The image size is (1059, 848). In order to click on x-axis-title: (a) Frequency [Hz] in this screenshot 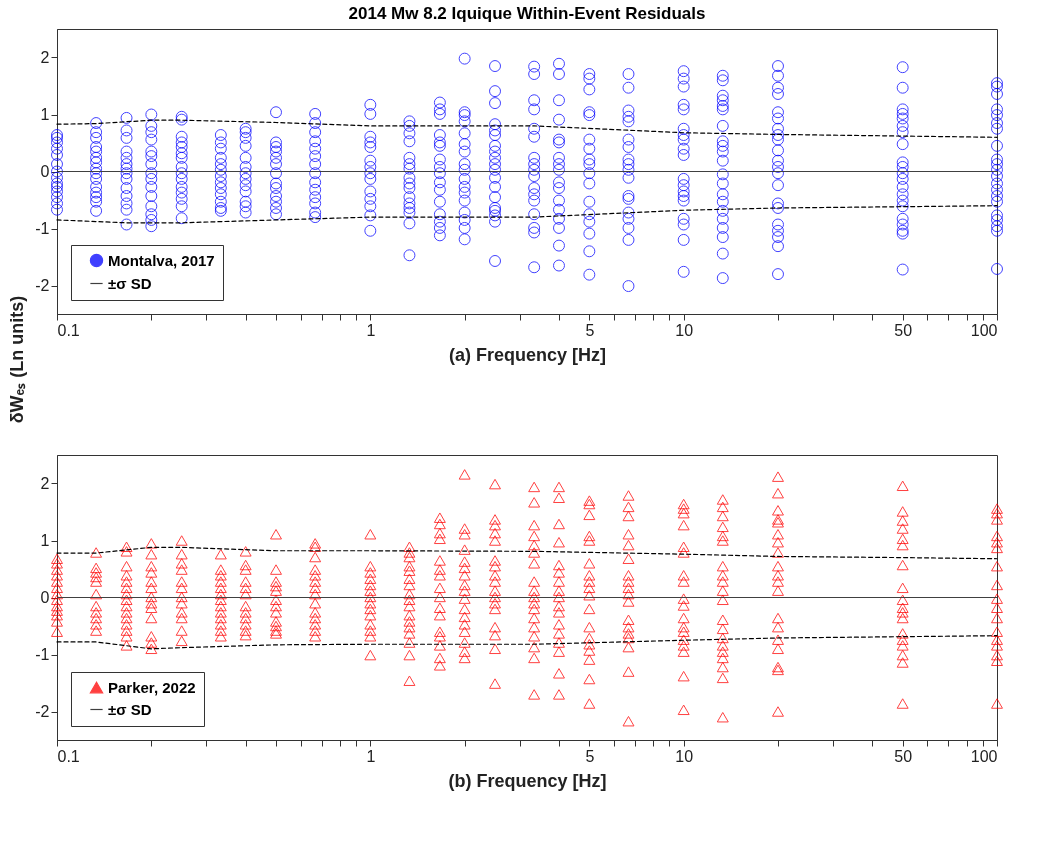, I will do `click(527, 354)`.